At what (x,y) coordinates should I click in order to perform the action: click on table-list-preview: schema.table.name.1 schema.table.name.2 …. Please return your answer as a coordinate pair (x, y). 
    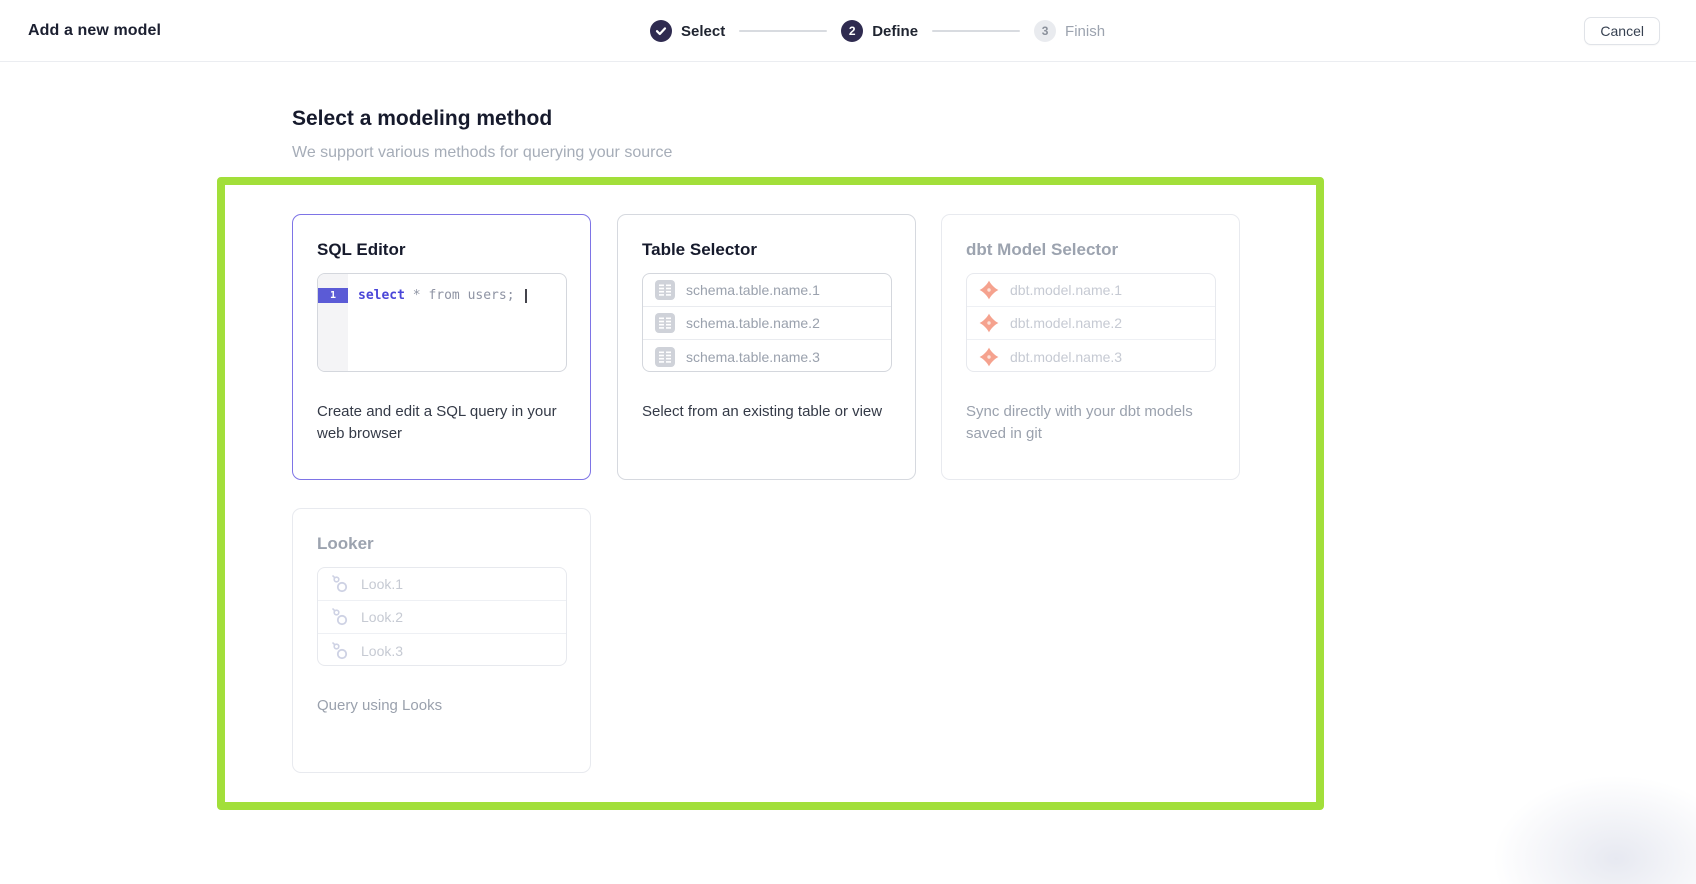
    Looking at the image, I should click on (767, 322).